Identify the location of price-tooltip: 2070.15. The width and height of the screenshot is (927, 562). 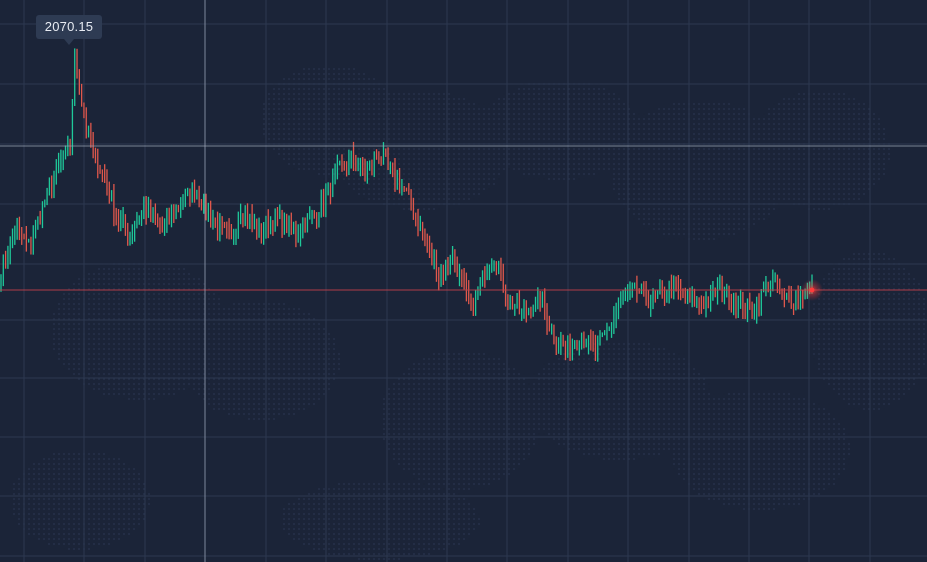
(69, 30).